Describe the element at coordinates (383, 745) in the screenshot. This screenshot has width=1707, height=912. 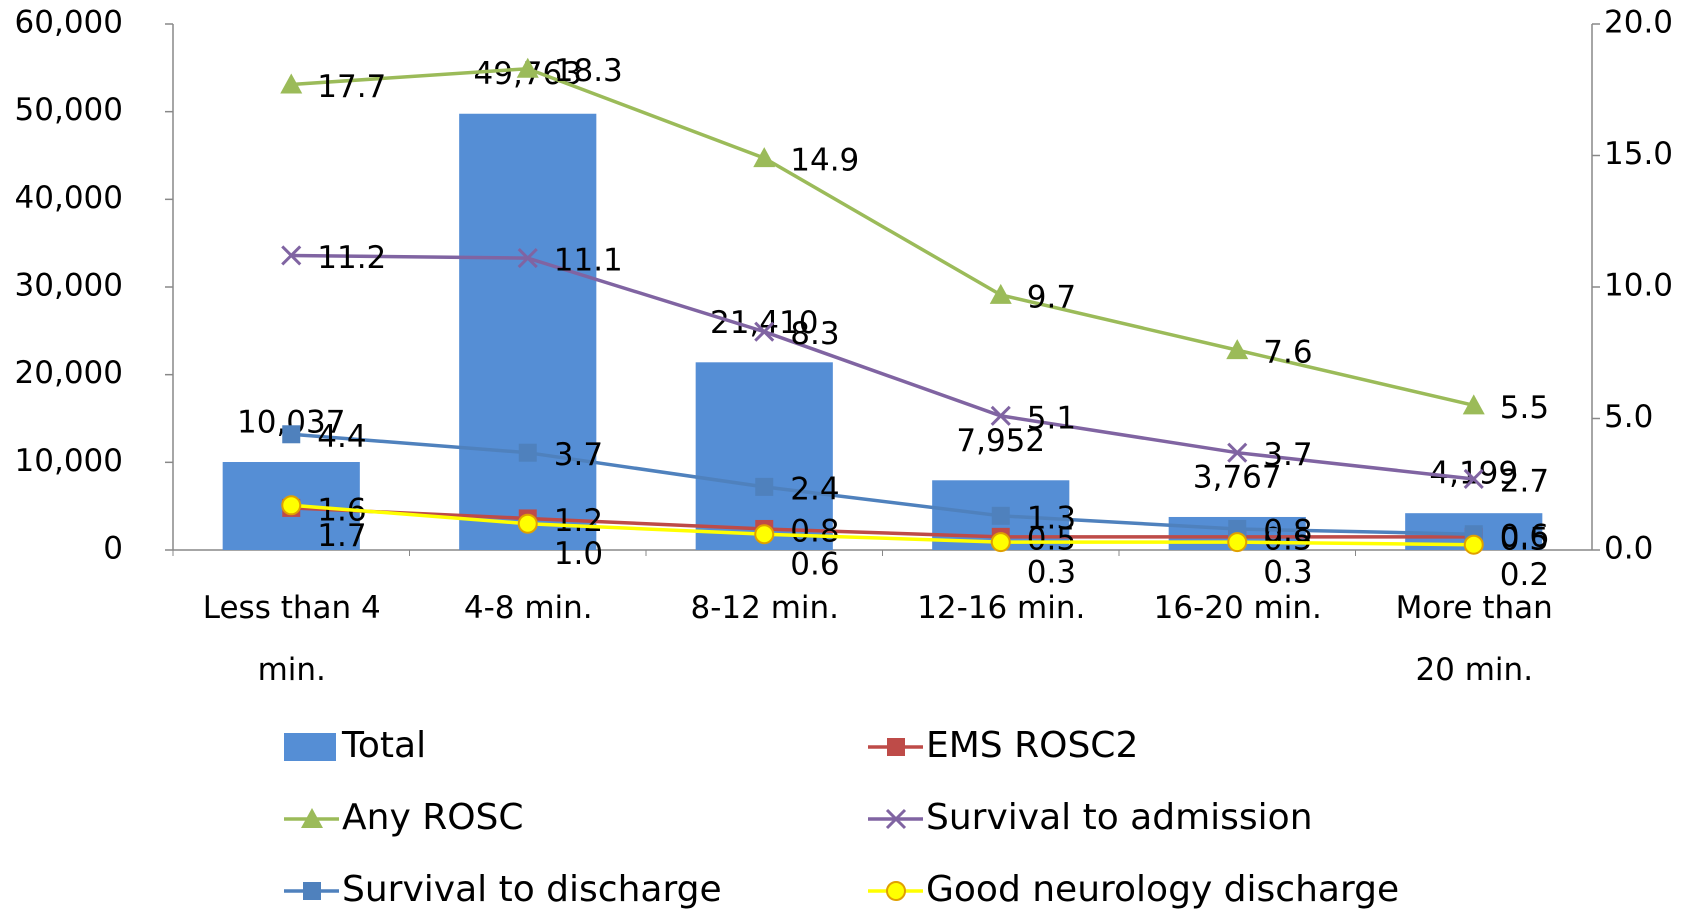
I see `legend-label: Total` at that location.